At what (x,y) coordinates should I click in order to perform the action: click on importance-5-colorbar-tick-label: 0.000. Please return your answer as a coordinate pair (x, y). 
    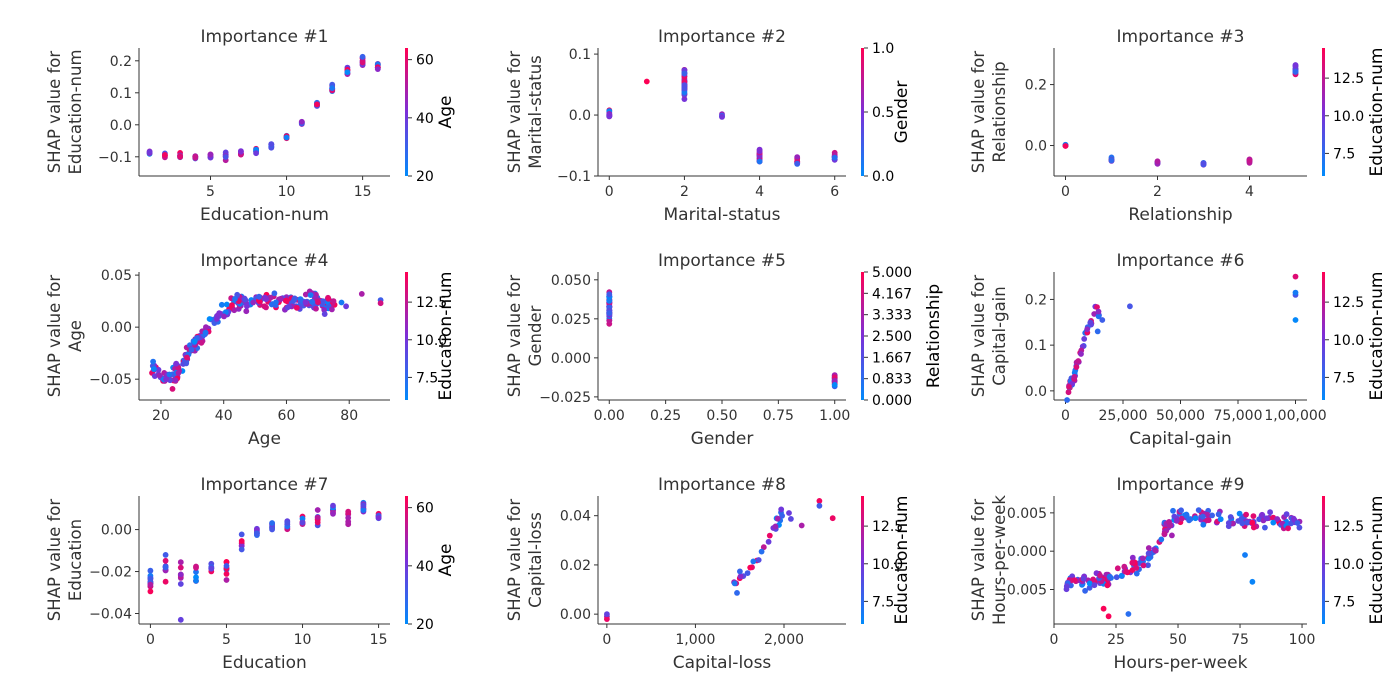
    Looking at the image, I should click on (892, 401).